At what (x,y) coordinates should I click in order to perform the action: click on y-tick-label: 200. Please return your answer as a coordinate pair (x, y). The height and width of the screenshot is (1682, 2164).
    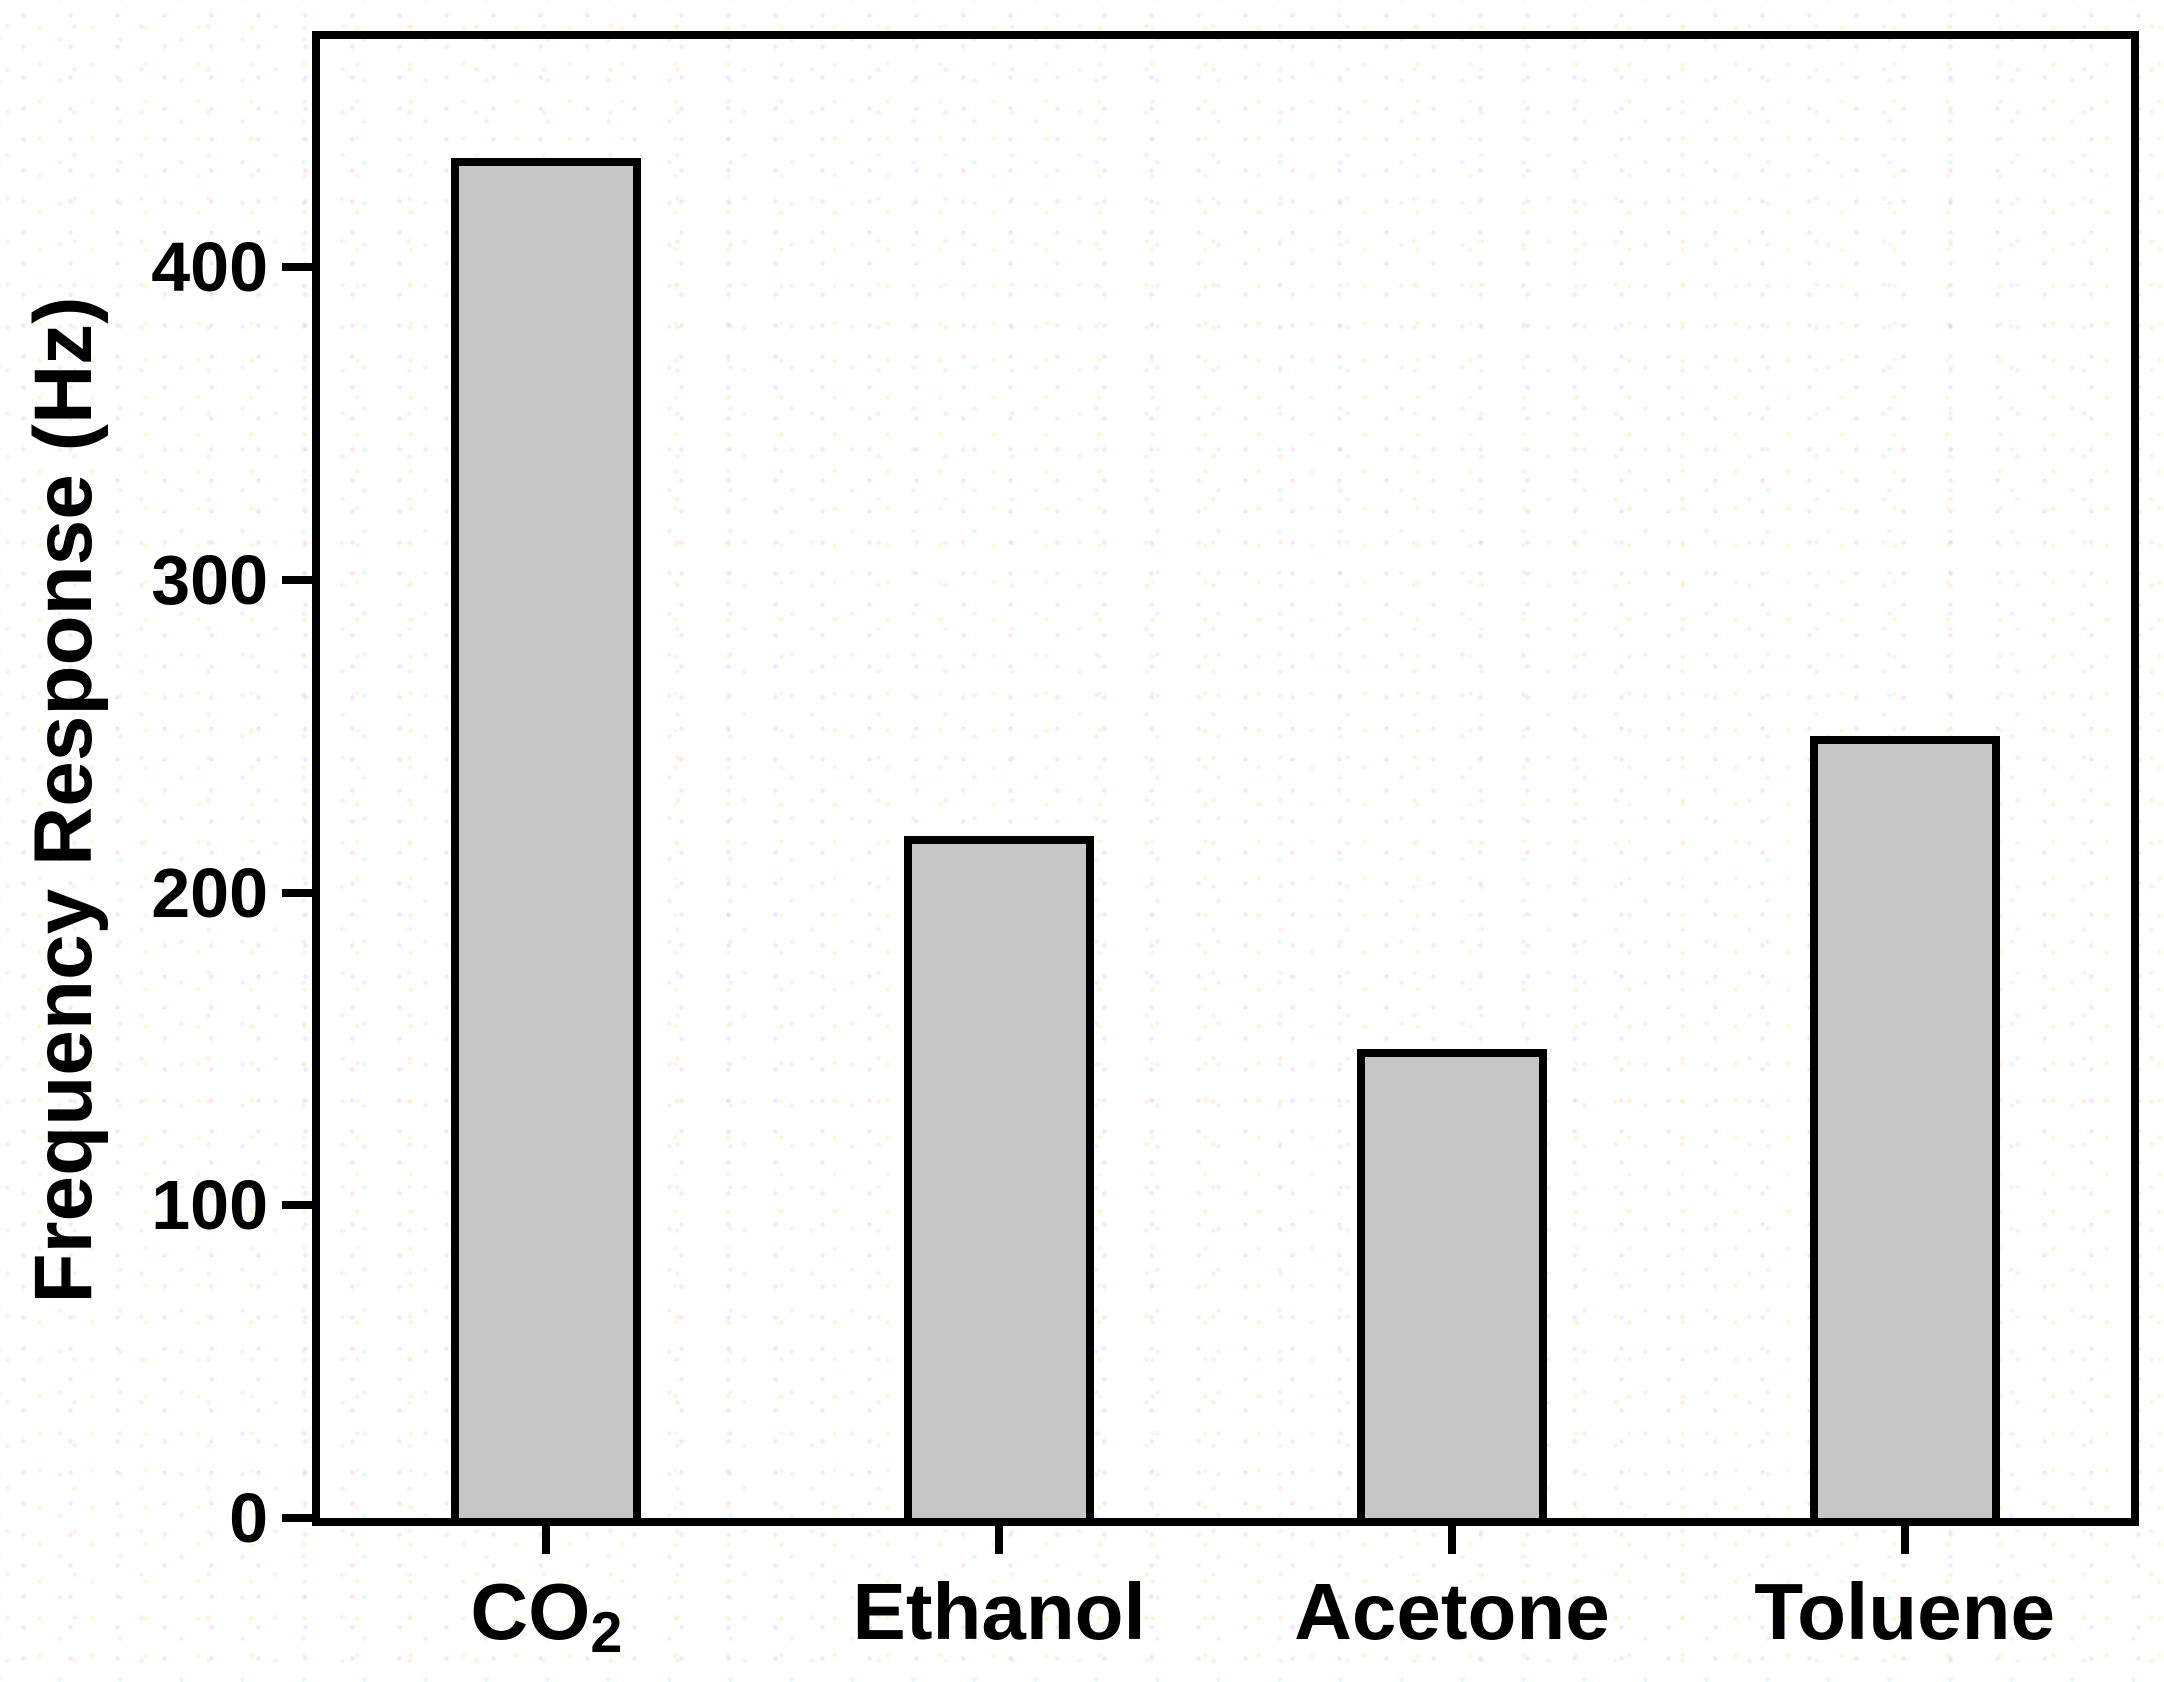
    Looking at the image, I should click on (209, 892).